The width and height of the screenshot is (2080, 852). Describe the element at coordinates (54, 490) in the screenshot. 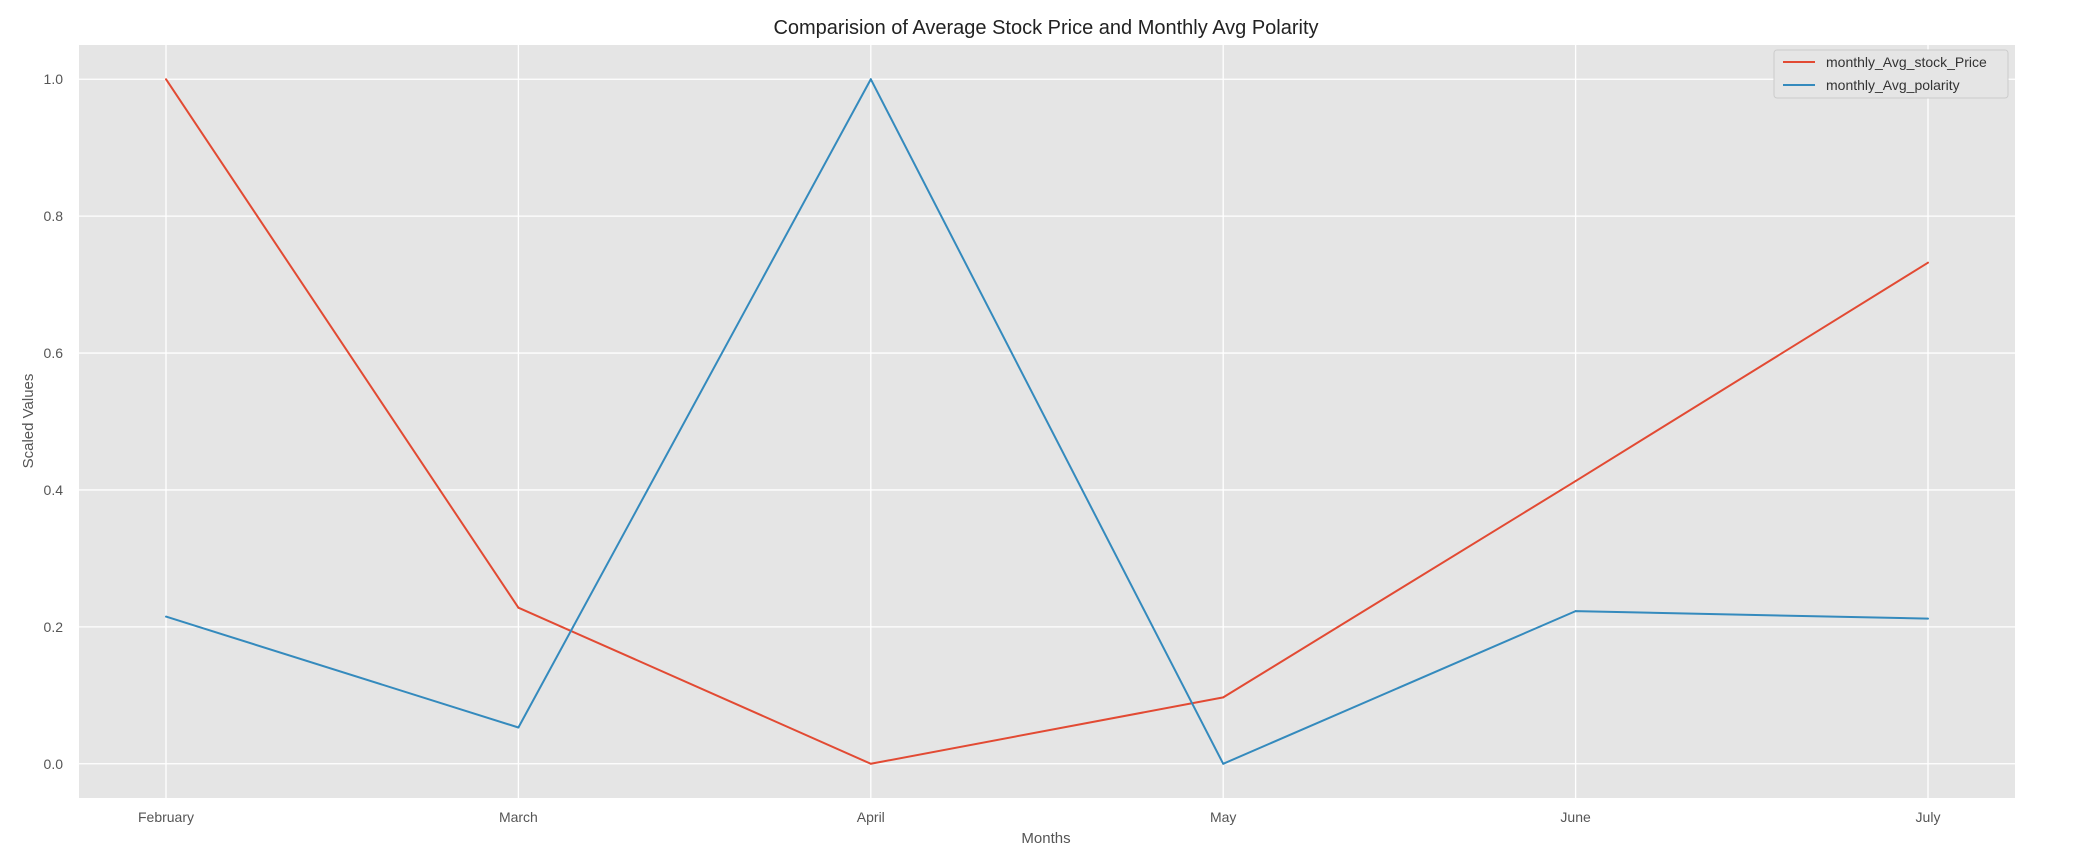

I see `y-tick-label: 0.4` at that location.